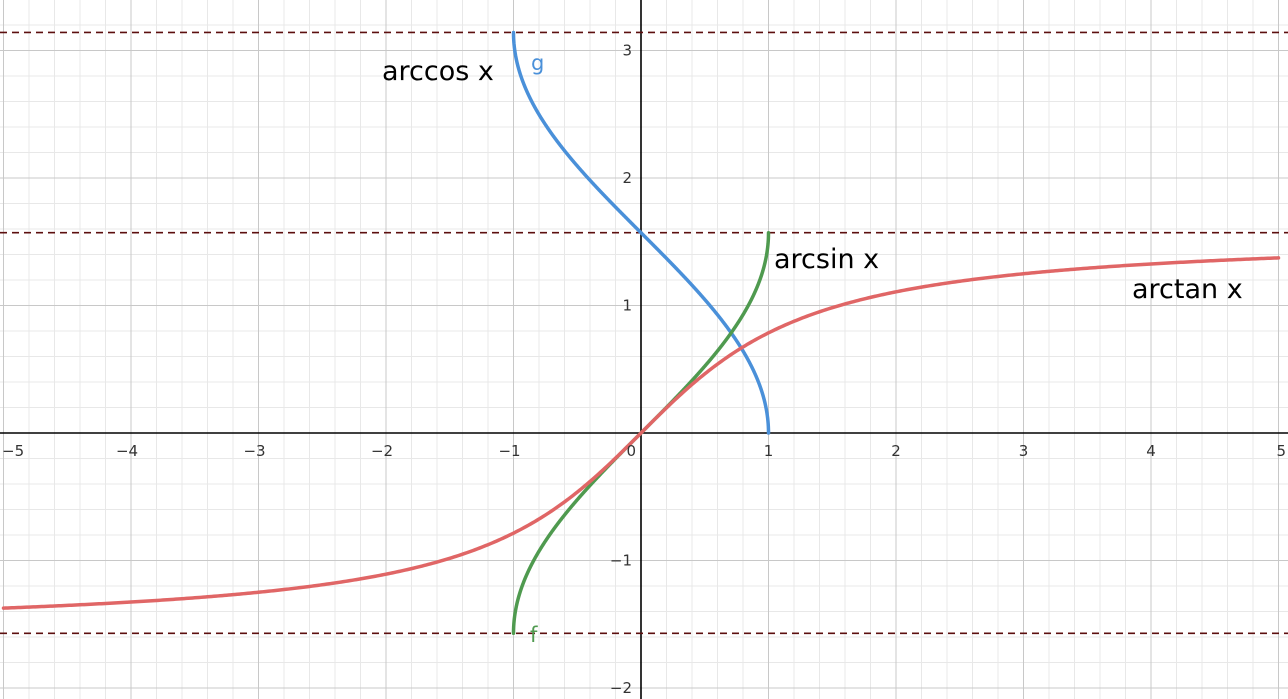 The image size is (1288, 699). Describe the element at coordinates (1151, 451) in the screenshot. I see `x-tick-label: 4` at that location.